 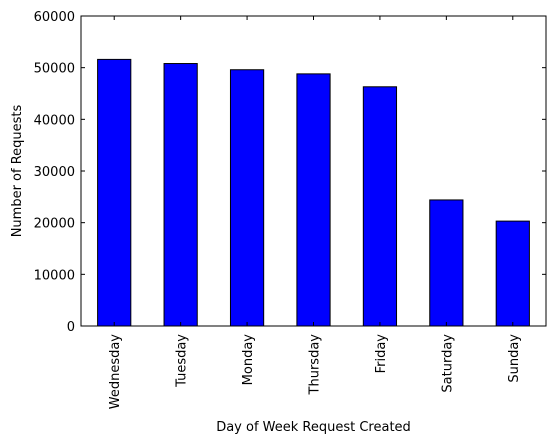 What do you see at coordinates (380, 206) in the screenshot?
I see `bar-friday` at bounding box center [380, 206].